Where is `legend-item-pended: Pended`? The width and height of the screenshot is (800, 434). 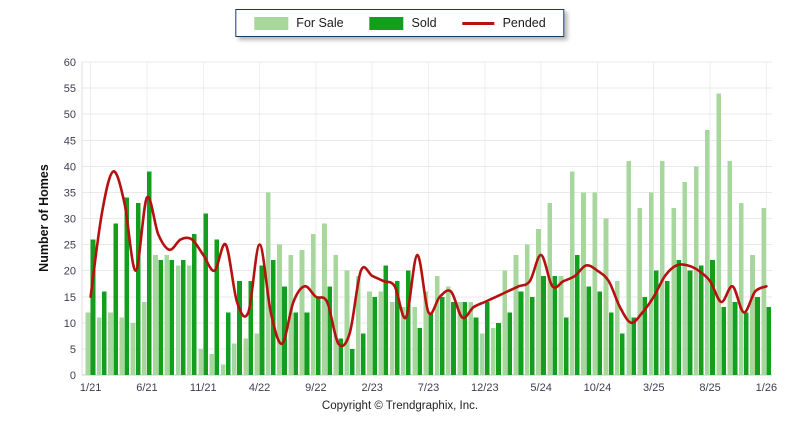 legend-item-pended: Pended is located at coordinates (504, 23).